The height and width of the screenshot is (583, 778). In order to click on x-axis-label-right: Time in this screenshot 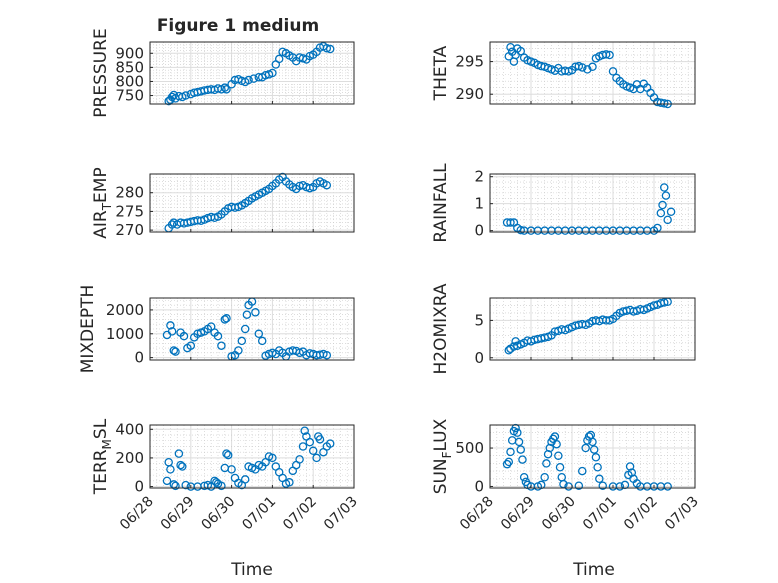, I will do `click(593, 570)`.